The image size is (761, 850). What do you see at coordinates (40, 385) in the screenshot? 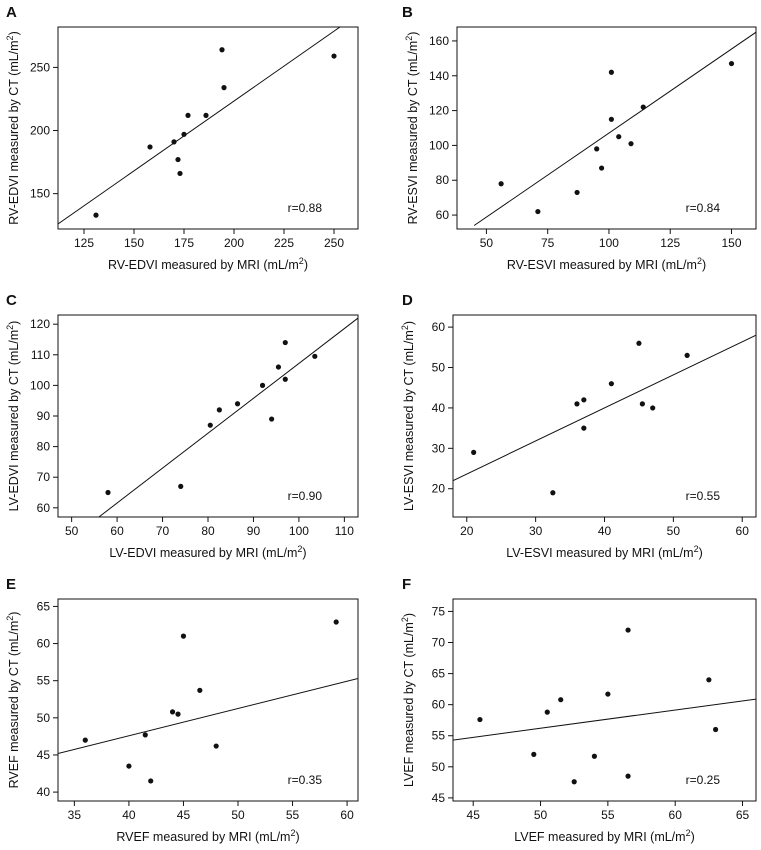
I see `y-tick-label: 100` at bounding box center [40, 385].